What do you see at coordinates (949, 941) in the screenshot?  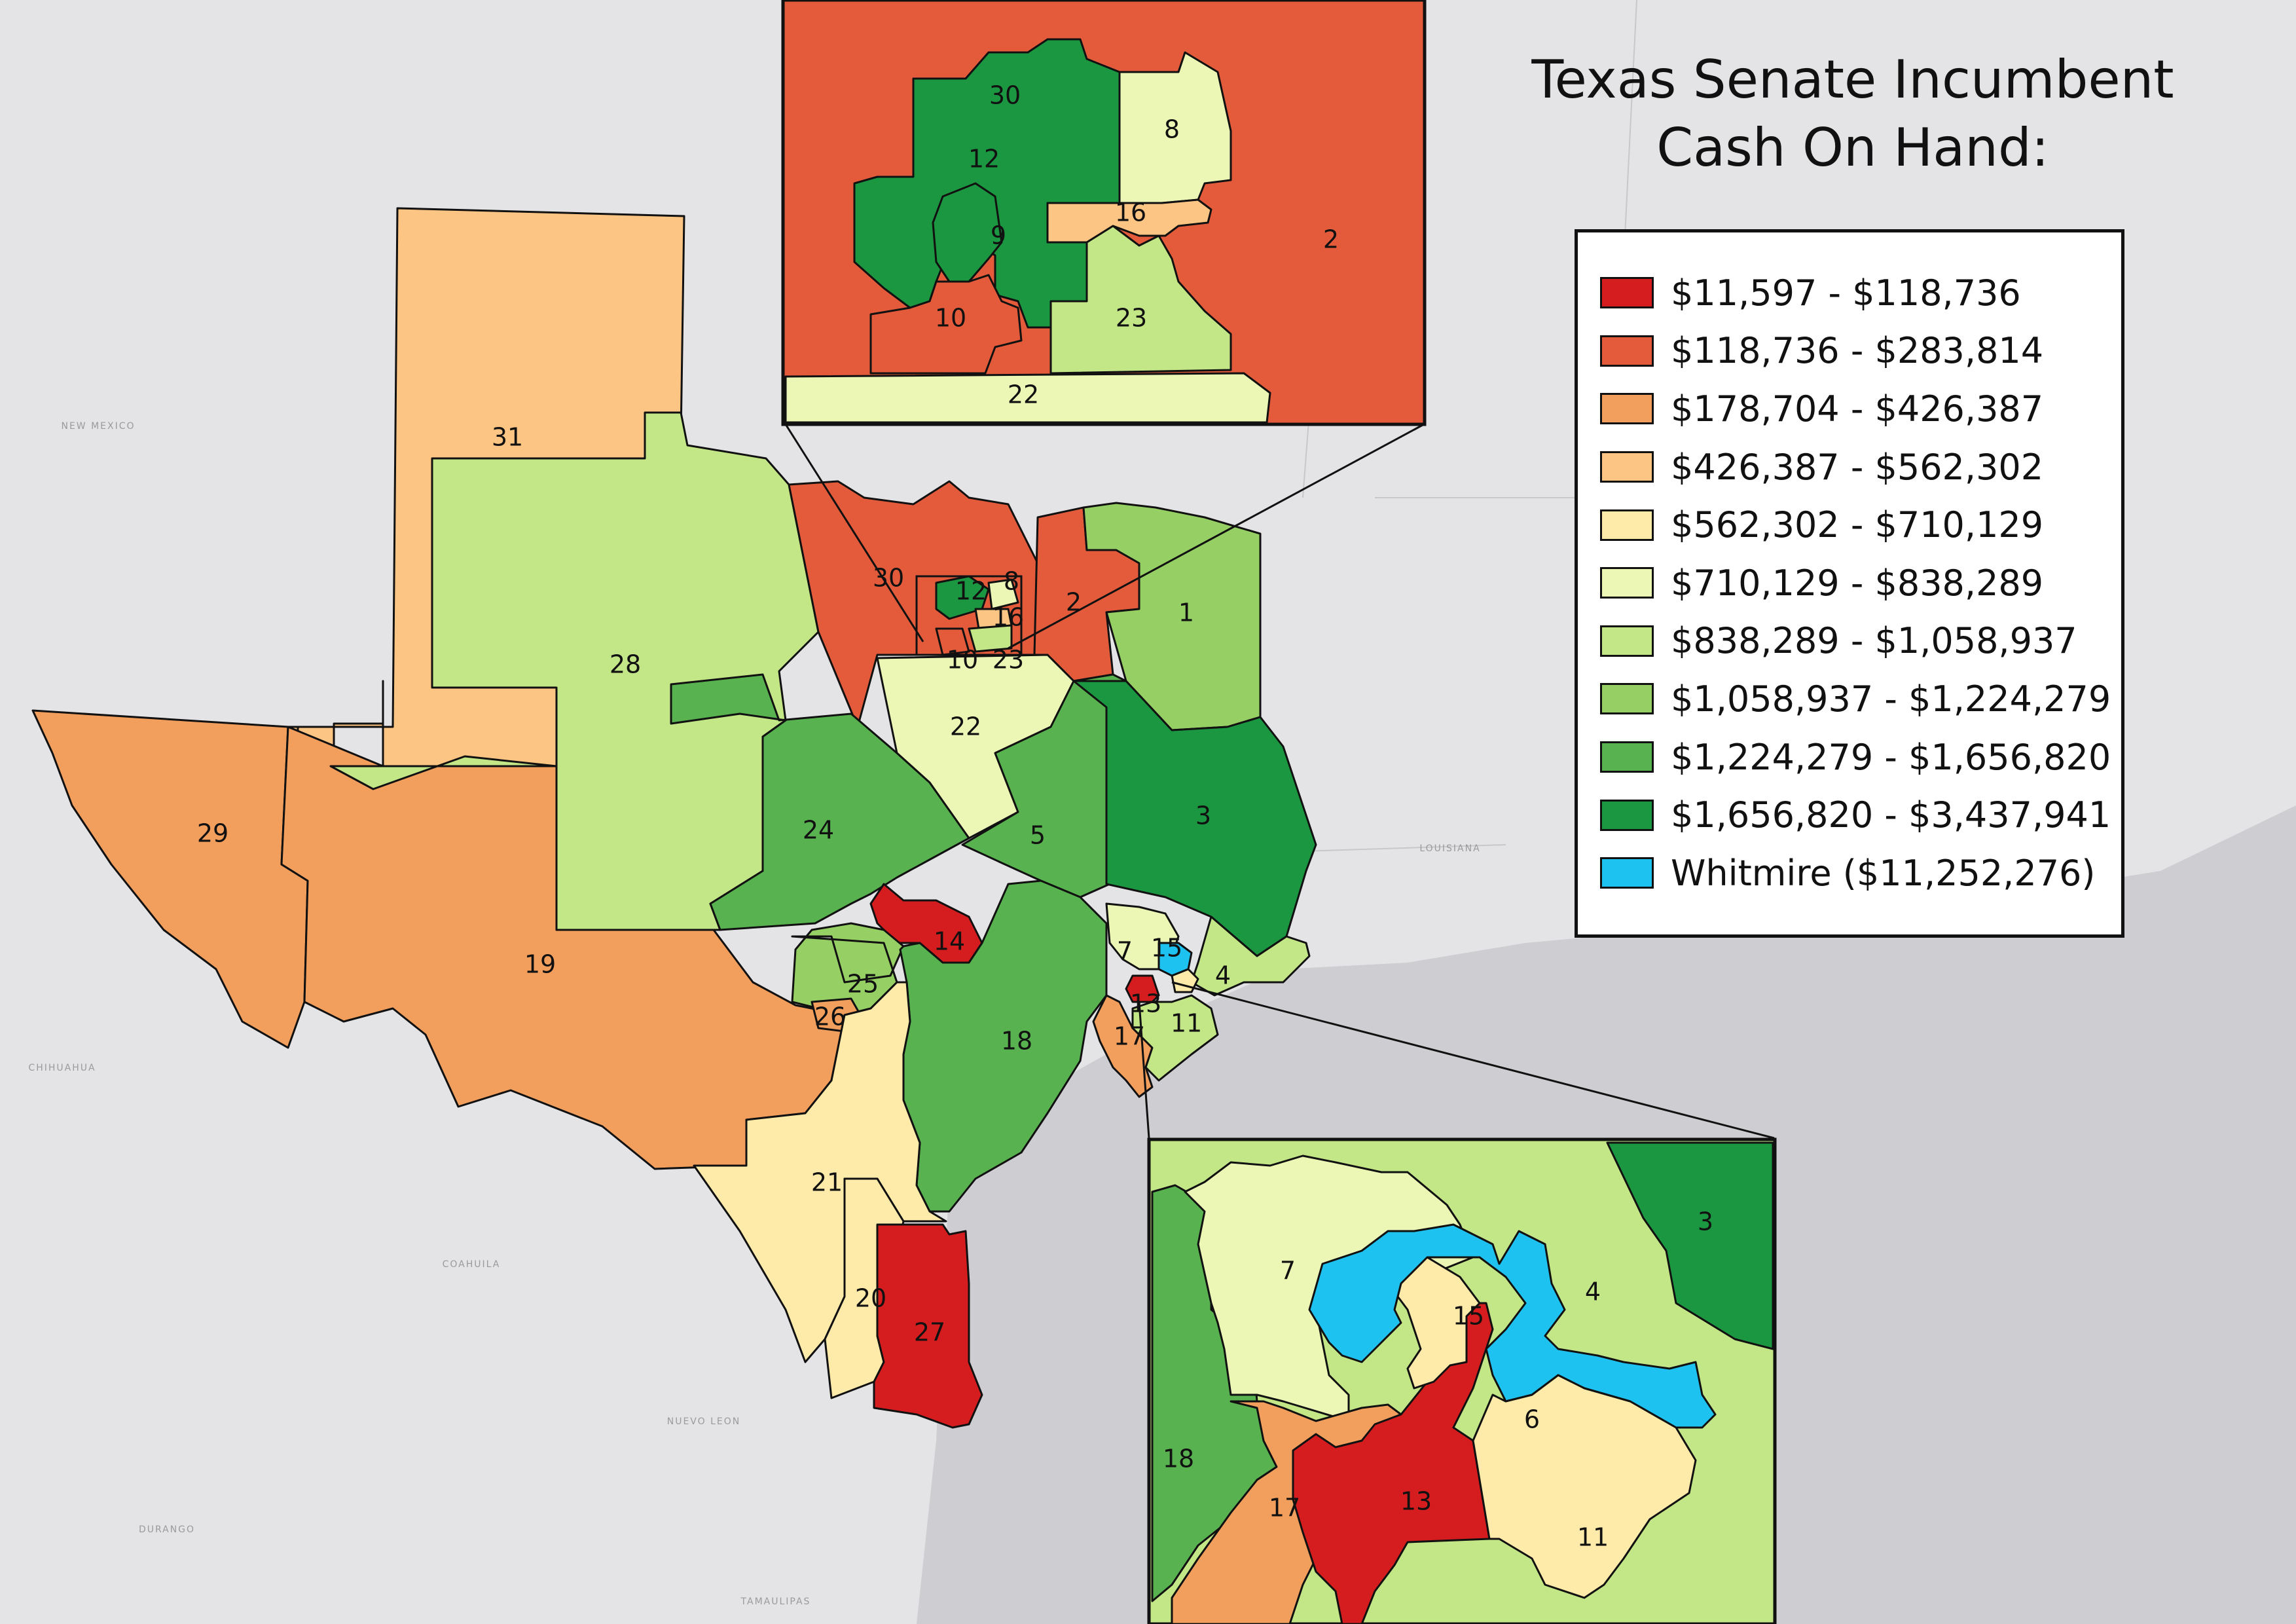 I see `label-14: 14` at bounding box center [949, 941].